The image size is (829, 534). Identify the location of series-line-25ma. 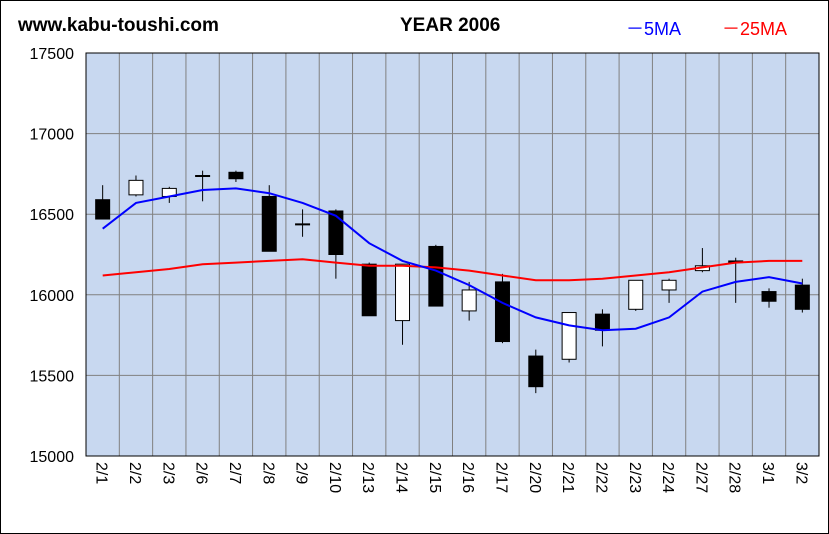
(452, 270).